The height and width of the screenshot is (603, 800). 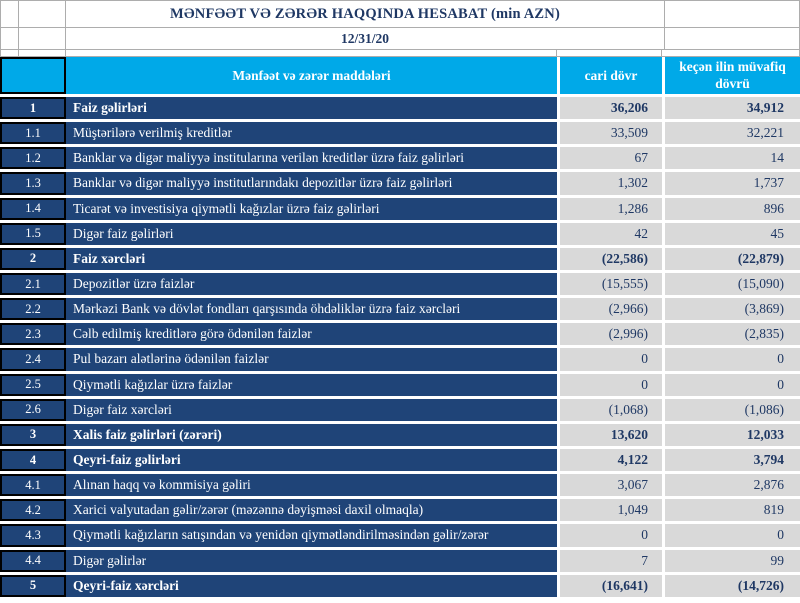 I want to click on row-label-cell: Qeyri-faiz gəlirləri, so click(x=311, y=460).